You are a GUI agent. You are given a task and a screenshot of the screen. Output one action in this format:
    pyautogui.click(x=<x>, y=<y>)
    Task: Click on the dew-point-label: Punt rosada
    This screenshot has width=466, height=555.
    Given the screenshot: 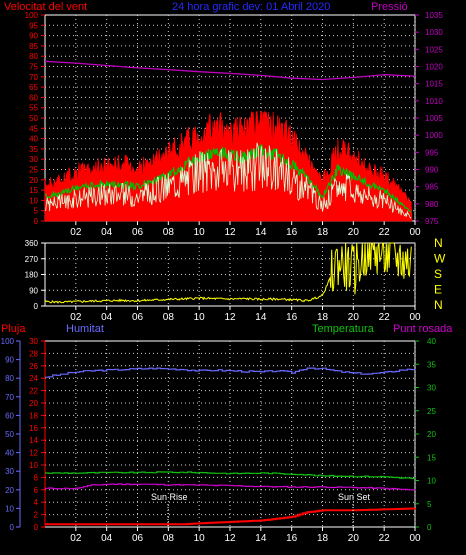 What is the action you would take?
    pyautogui.click(x=423, y=329)
    